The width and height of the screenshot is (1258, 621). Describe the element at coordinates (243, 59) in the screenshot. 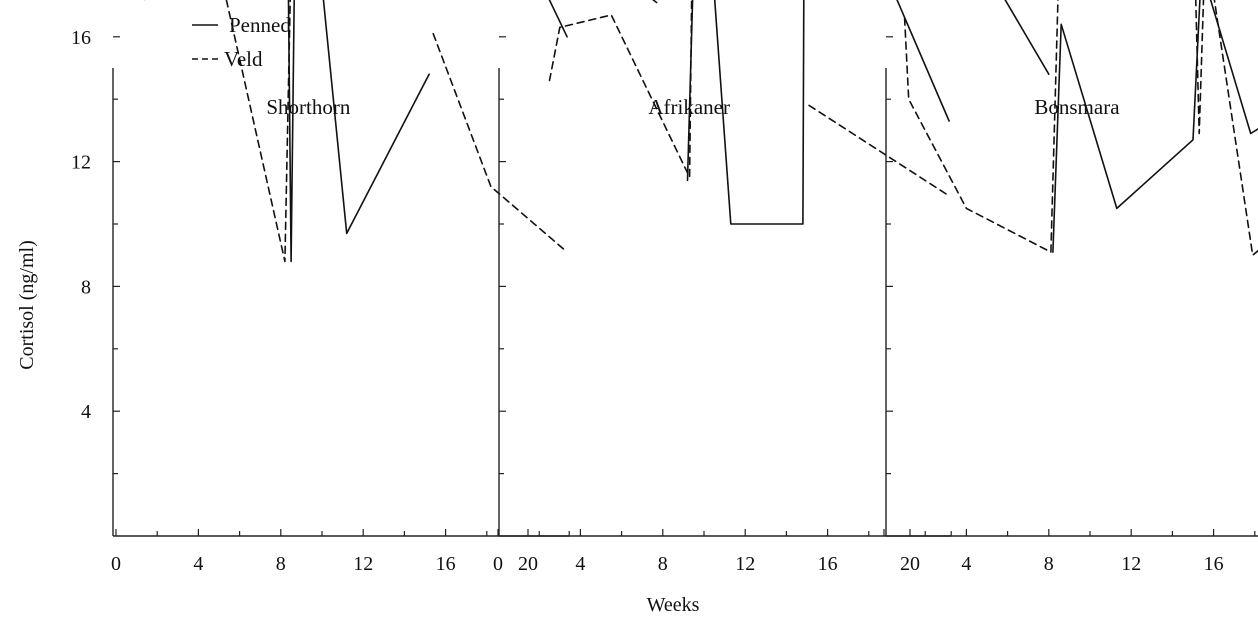

I see `legend-veld-label: Veld` at that location.